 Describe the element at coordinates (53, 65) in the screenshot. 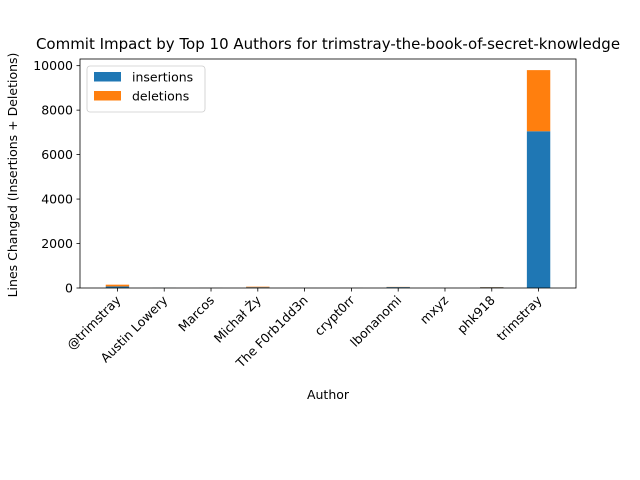

I see `y-tick-label-5: 10000` at that location.